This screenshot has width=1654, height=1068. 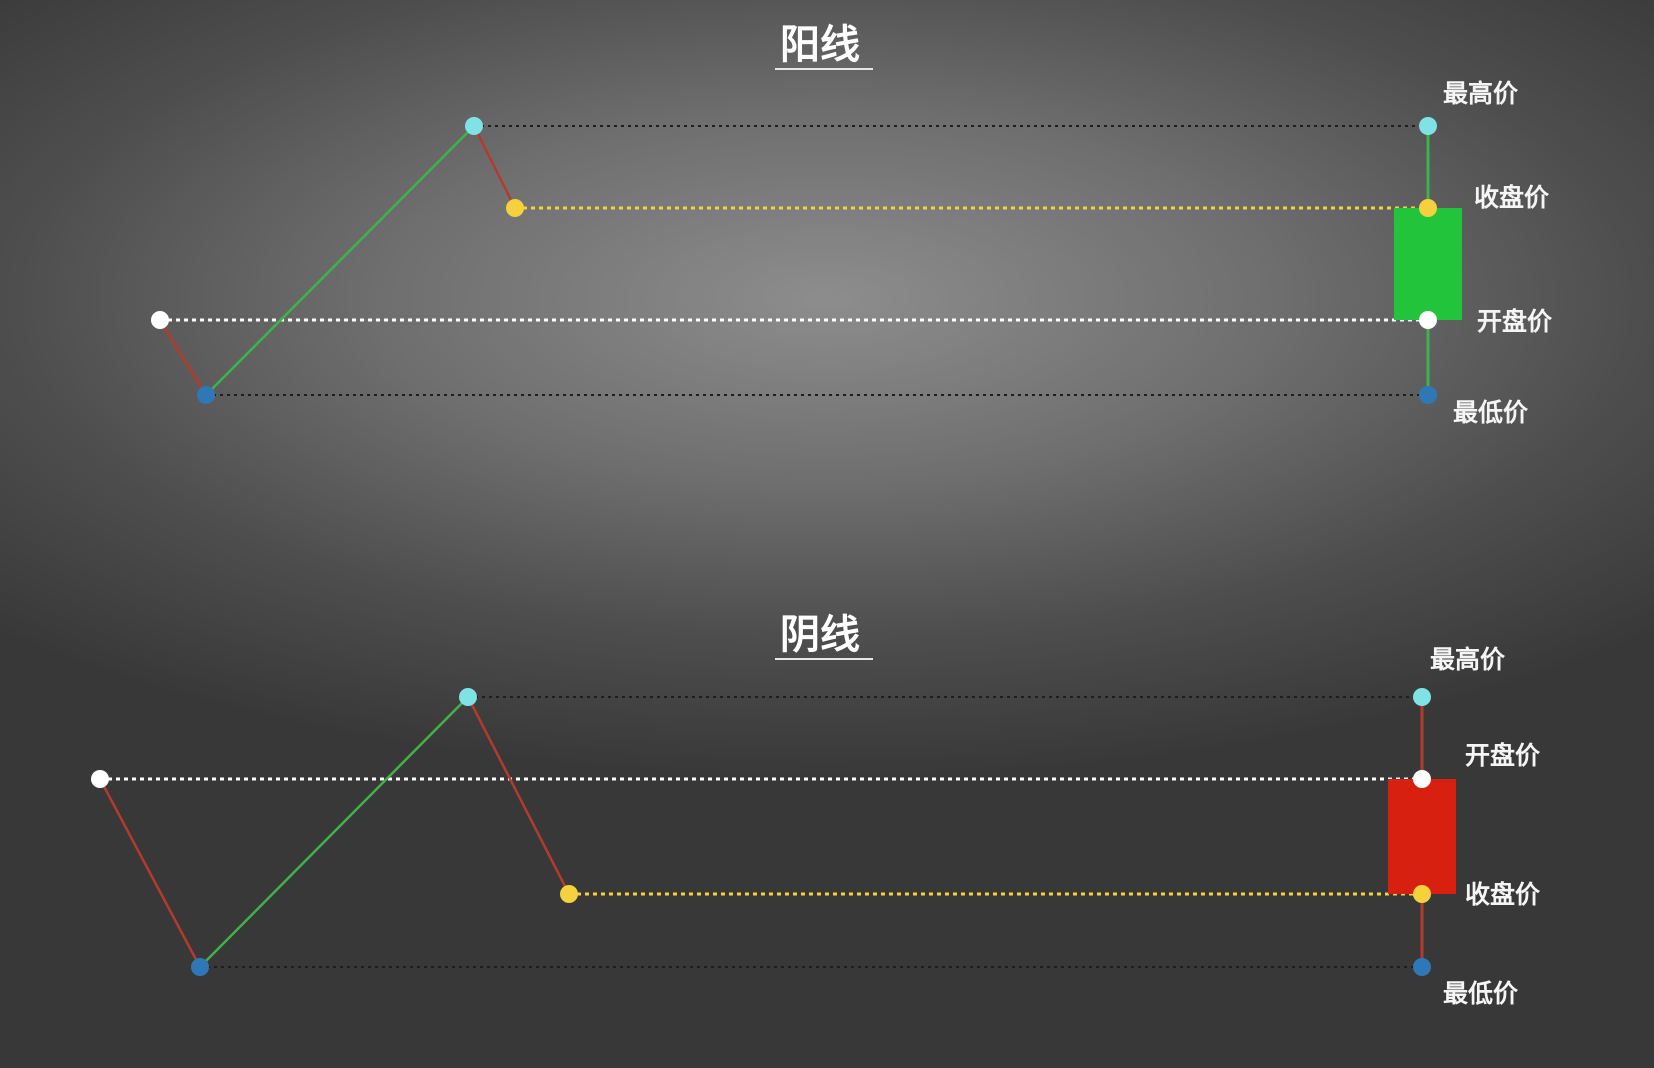 What do you see at coordinates (1428, 320) in the screenshot?
I see `bullish-candle-open-dot` at bounding box center [1428, 320].